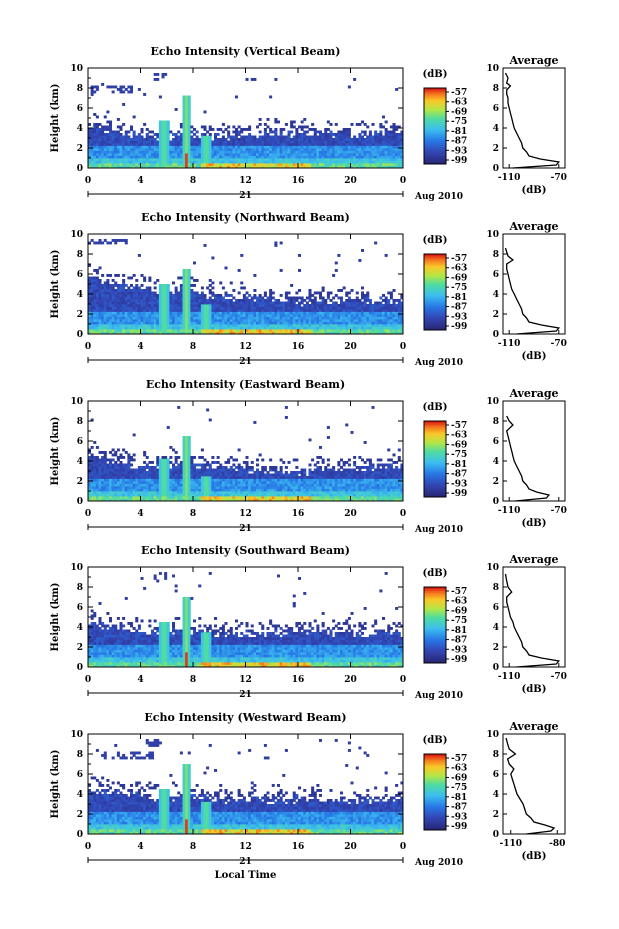 The image size is (619, 929). Describe the element at coordinates (80, 295) in the screenshot. I see `y-tick-label: 4` at that location.